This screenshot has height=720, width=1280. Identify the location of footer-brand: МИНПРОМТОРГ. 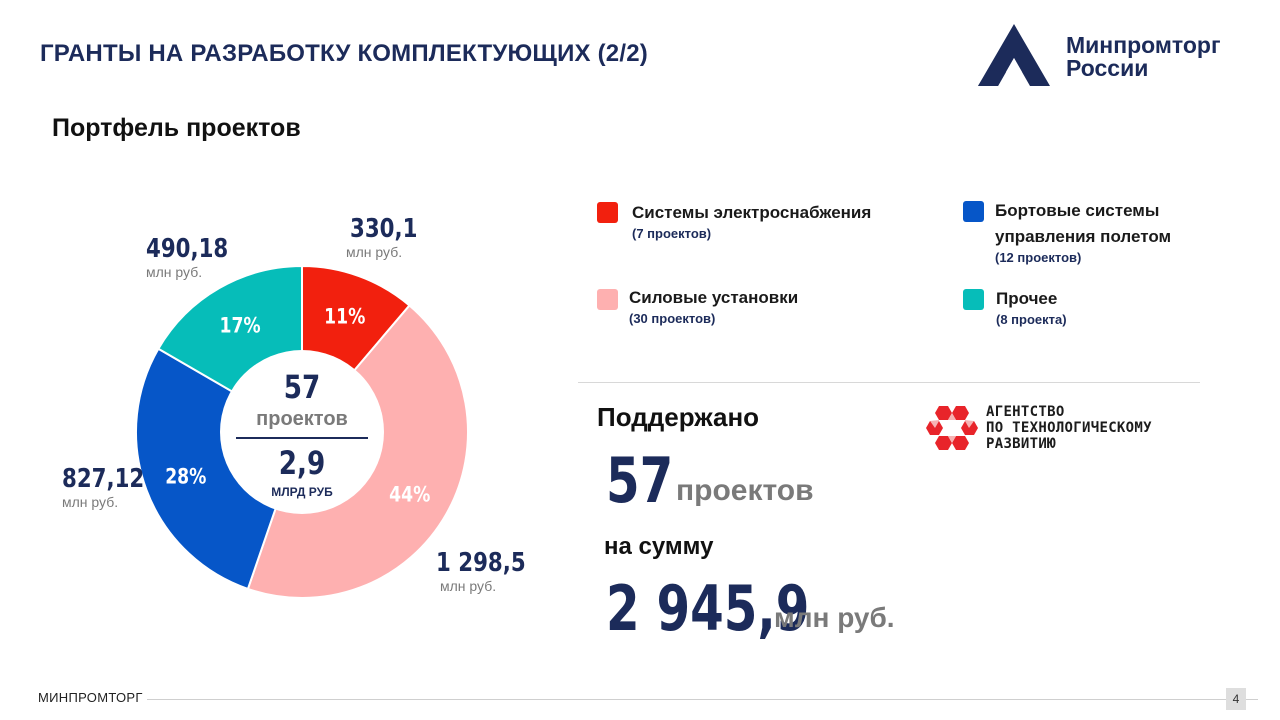
(92, 697).